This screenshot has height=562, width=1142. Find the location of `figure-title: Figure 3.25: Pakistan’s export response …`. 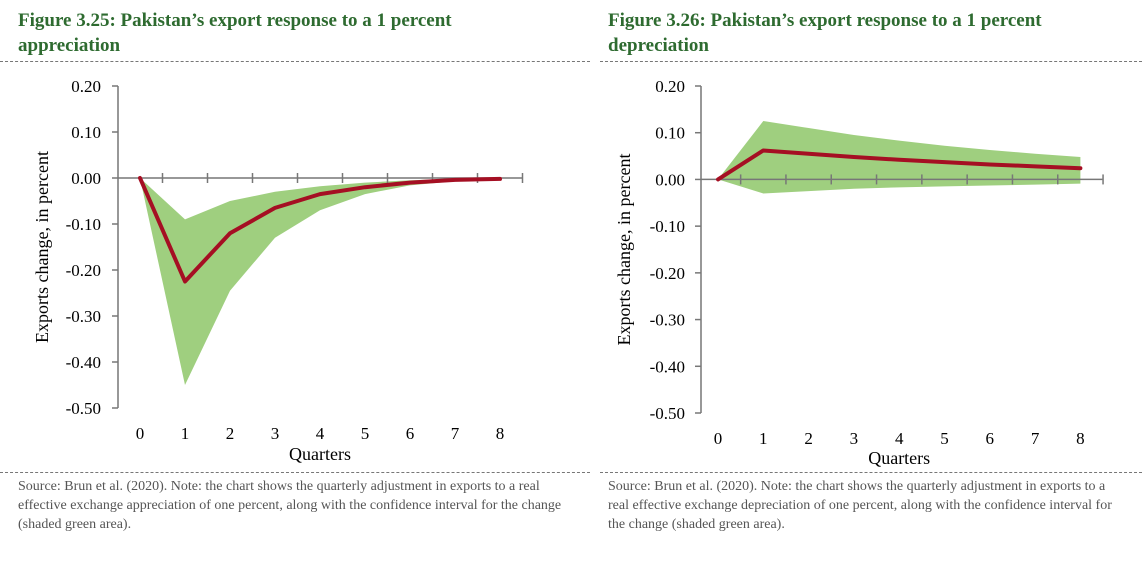

figure-title: Figure 3.25: Pakistan’s export response … is located at coordinates (235, 33).